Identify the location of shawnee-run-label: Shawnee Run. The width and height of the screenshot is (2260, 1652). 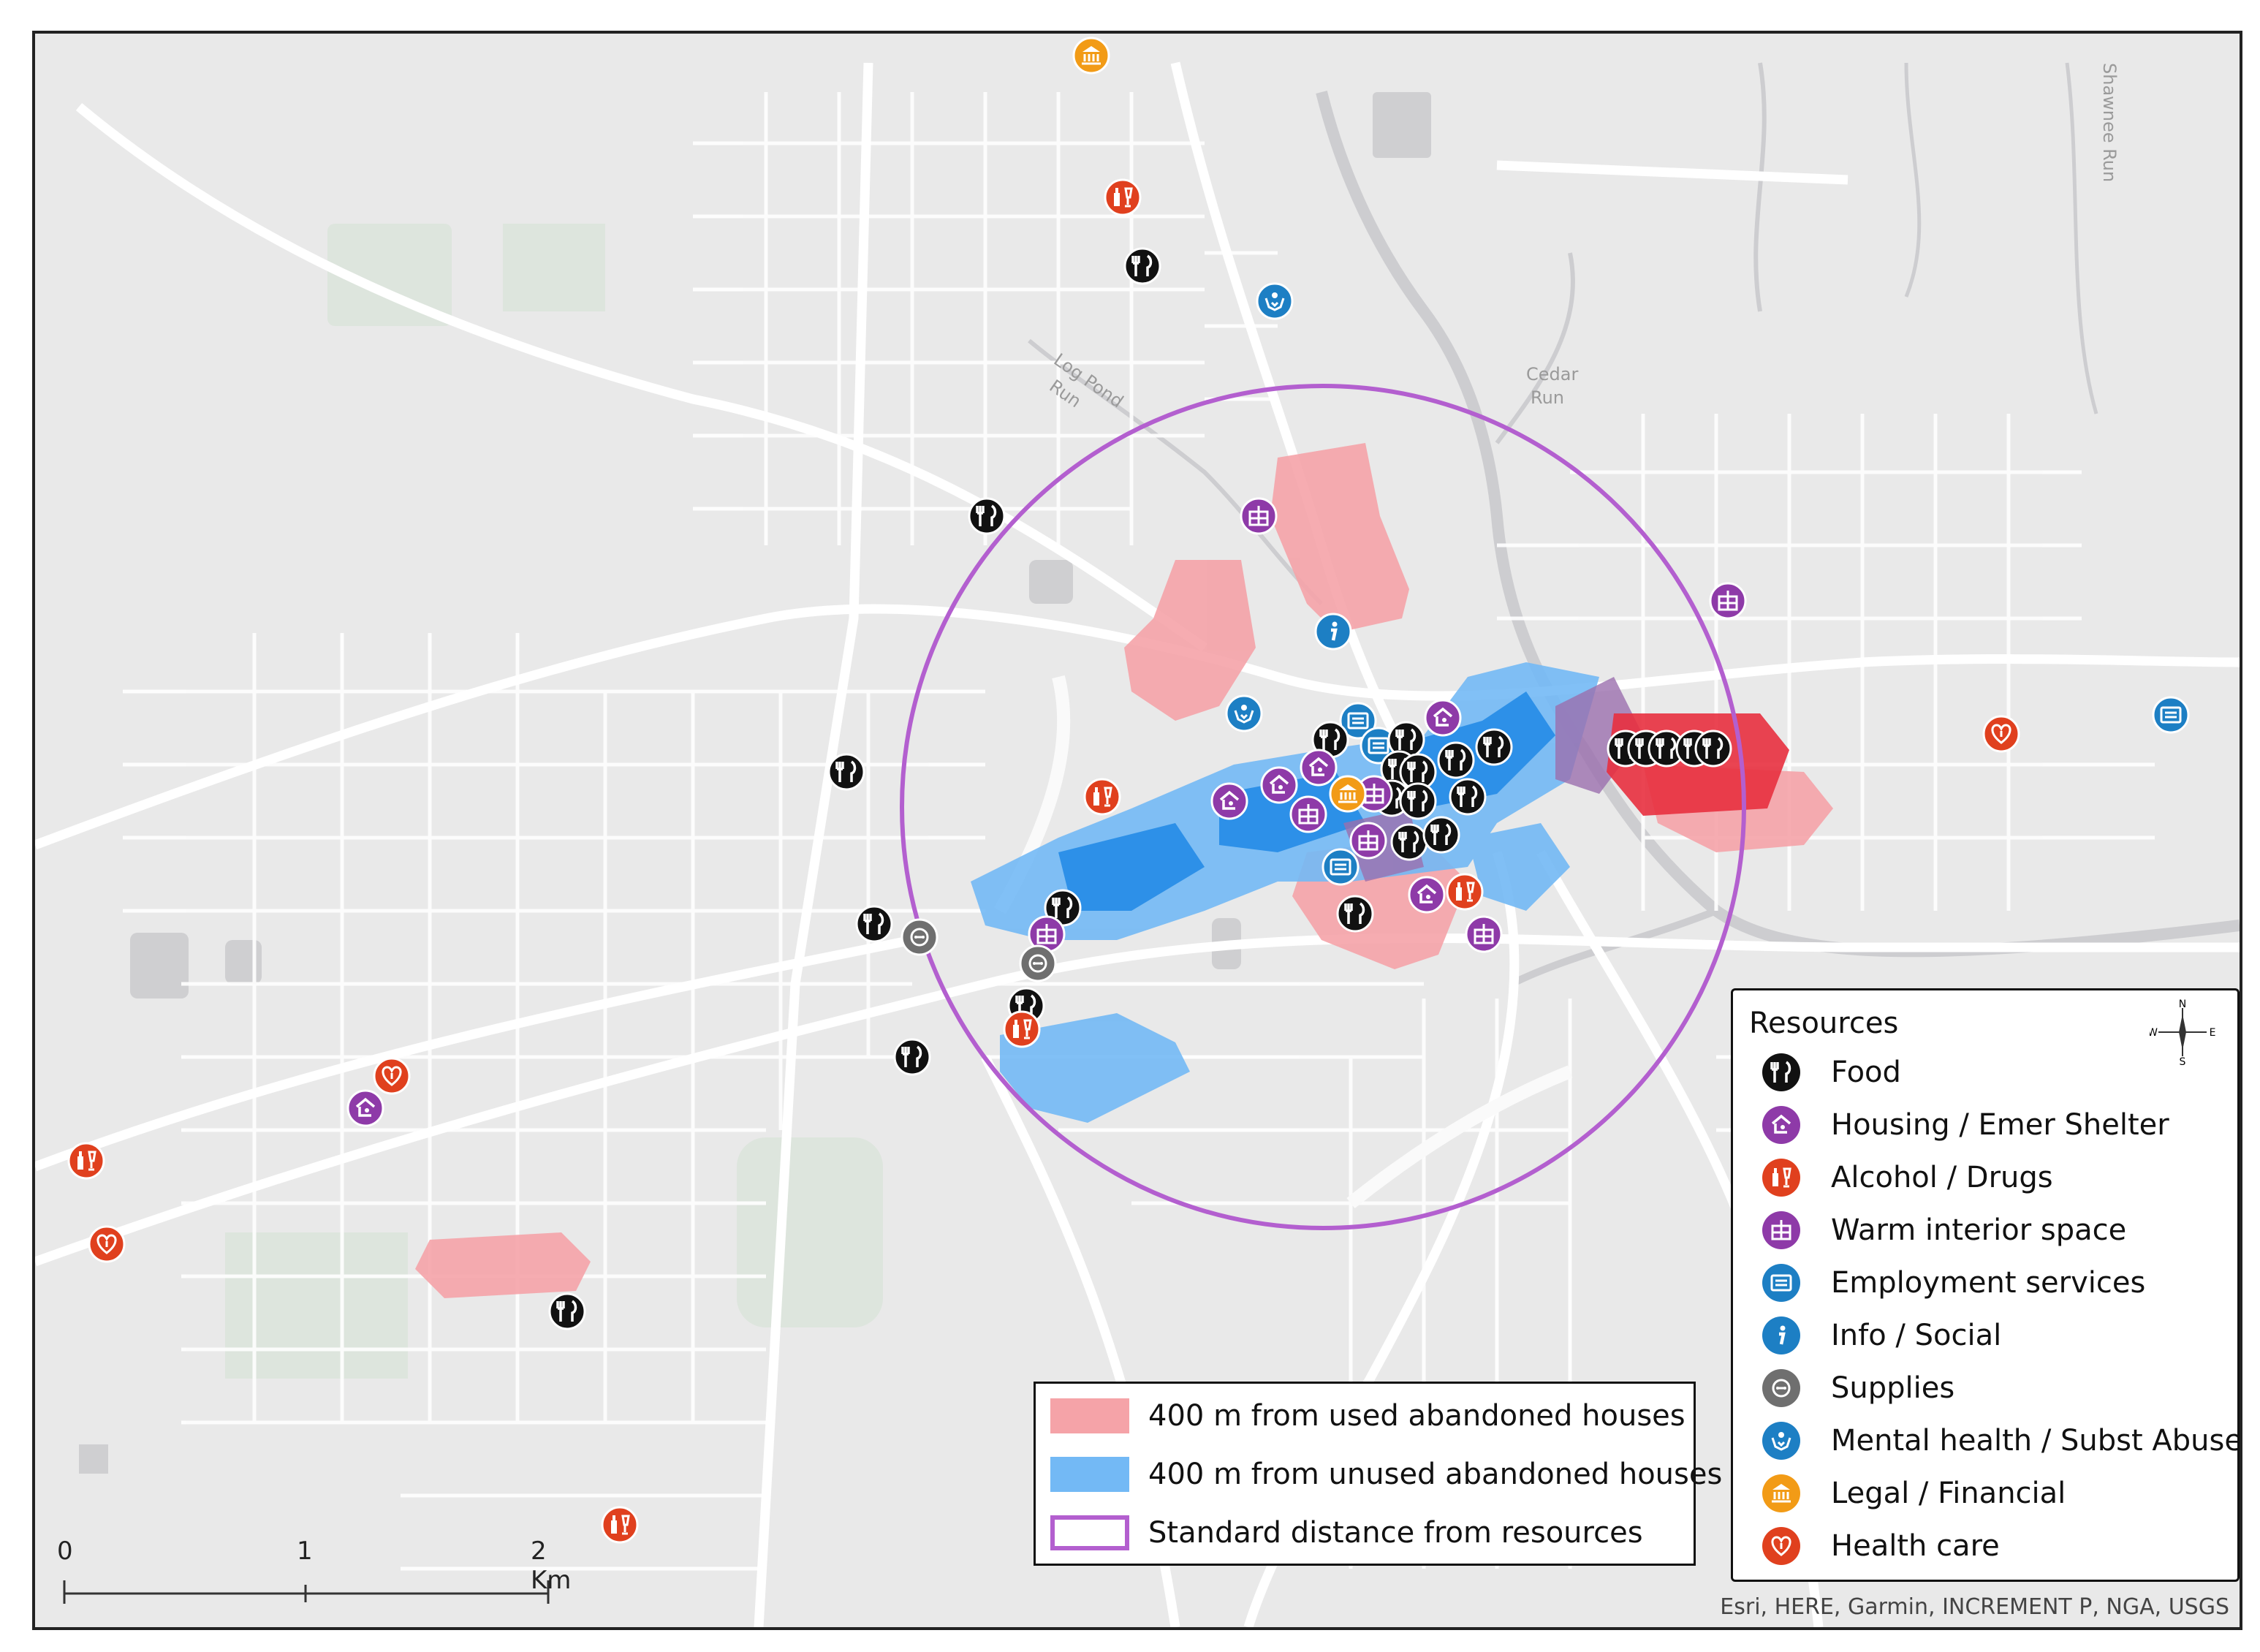
(2109, 122).